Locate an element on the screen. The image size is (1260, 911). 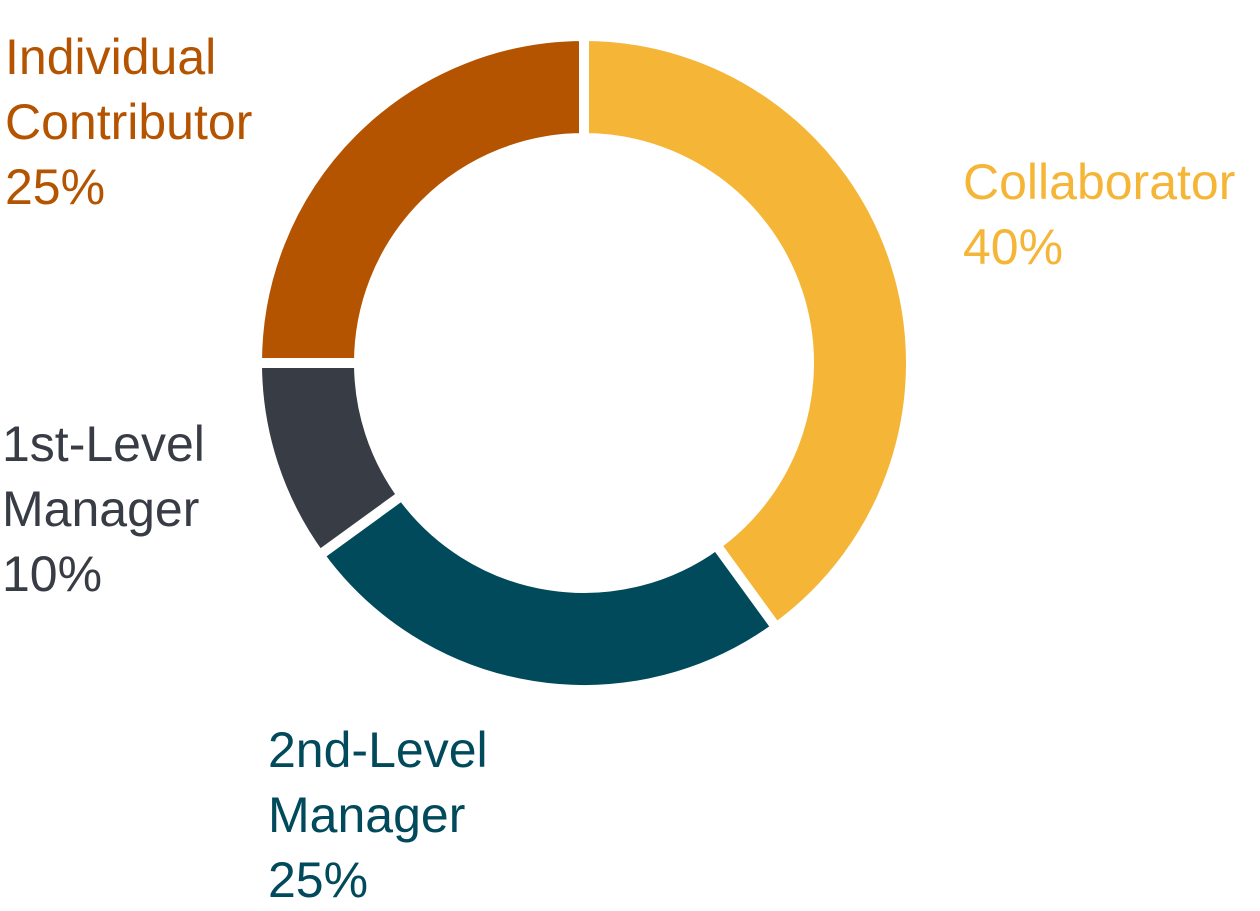
value-label: 40% is located at coordinates (1013, 247).